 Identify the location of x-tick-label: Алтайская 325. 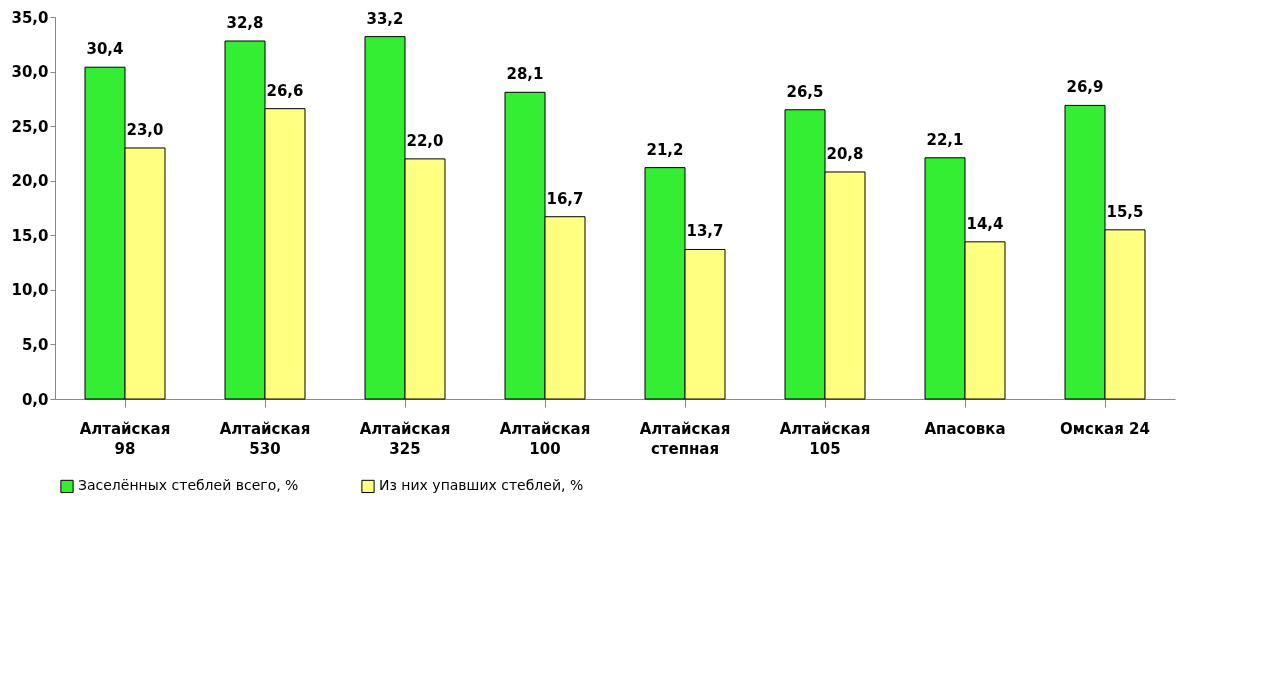
(405, 438).